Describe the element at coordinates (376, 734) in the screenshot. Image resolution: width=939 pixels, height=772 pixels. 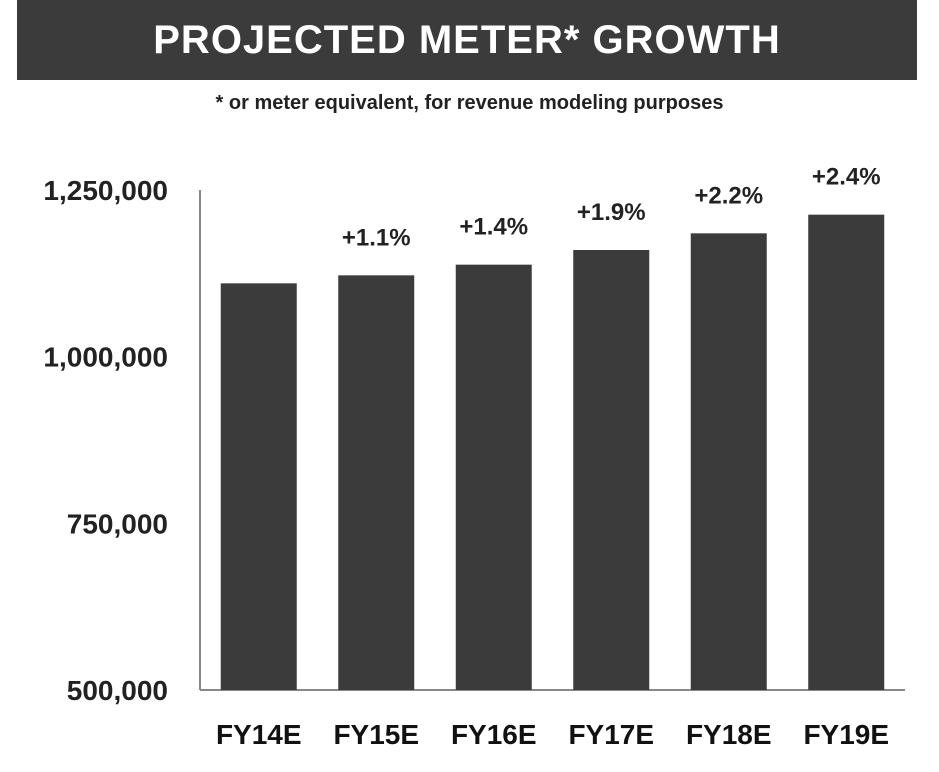
I see `x-tick-label: FY15E` at that location.